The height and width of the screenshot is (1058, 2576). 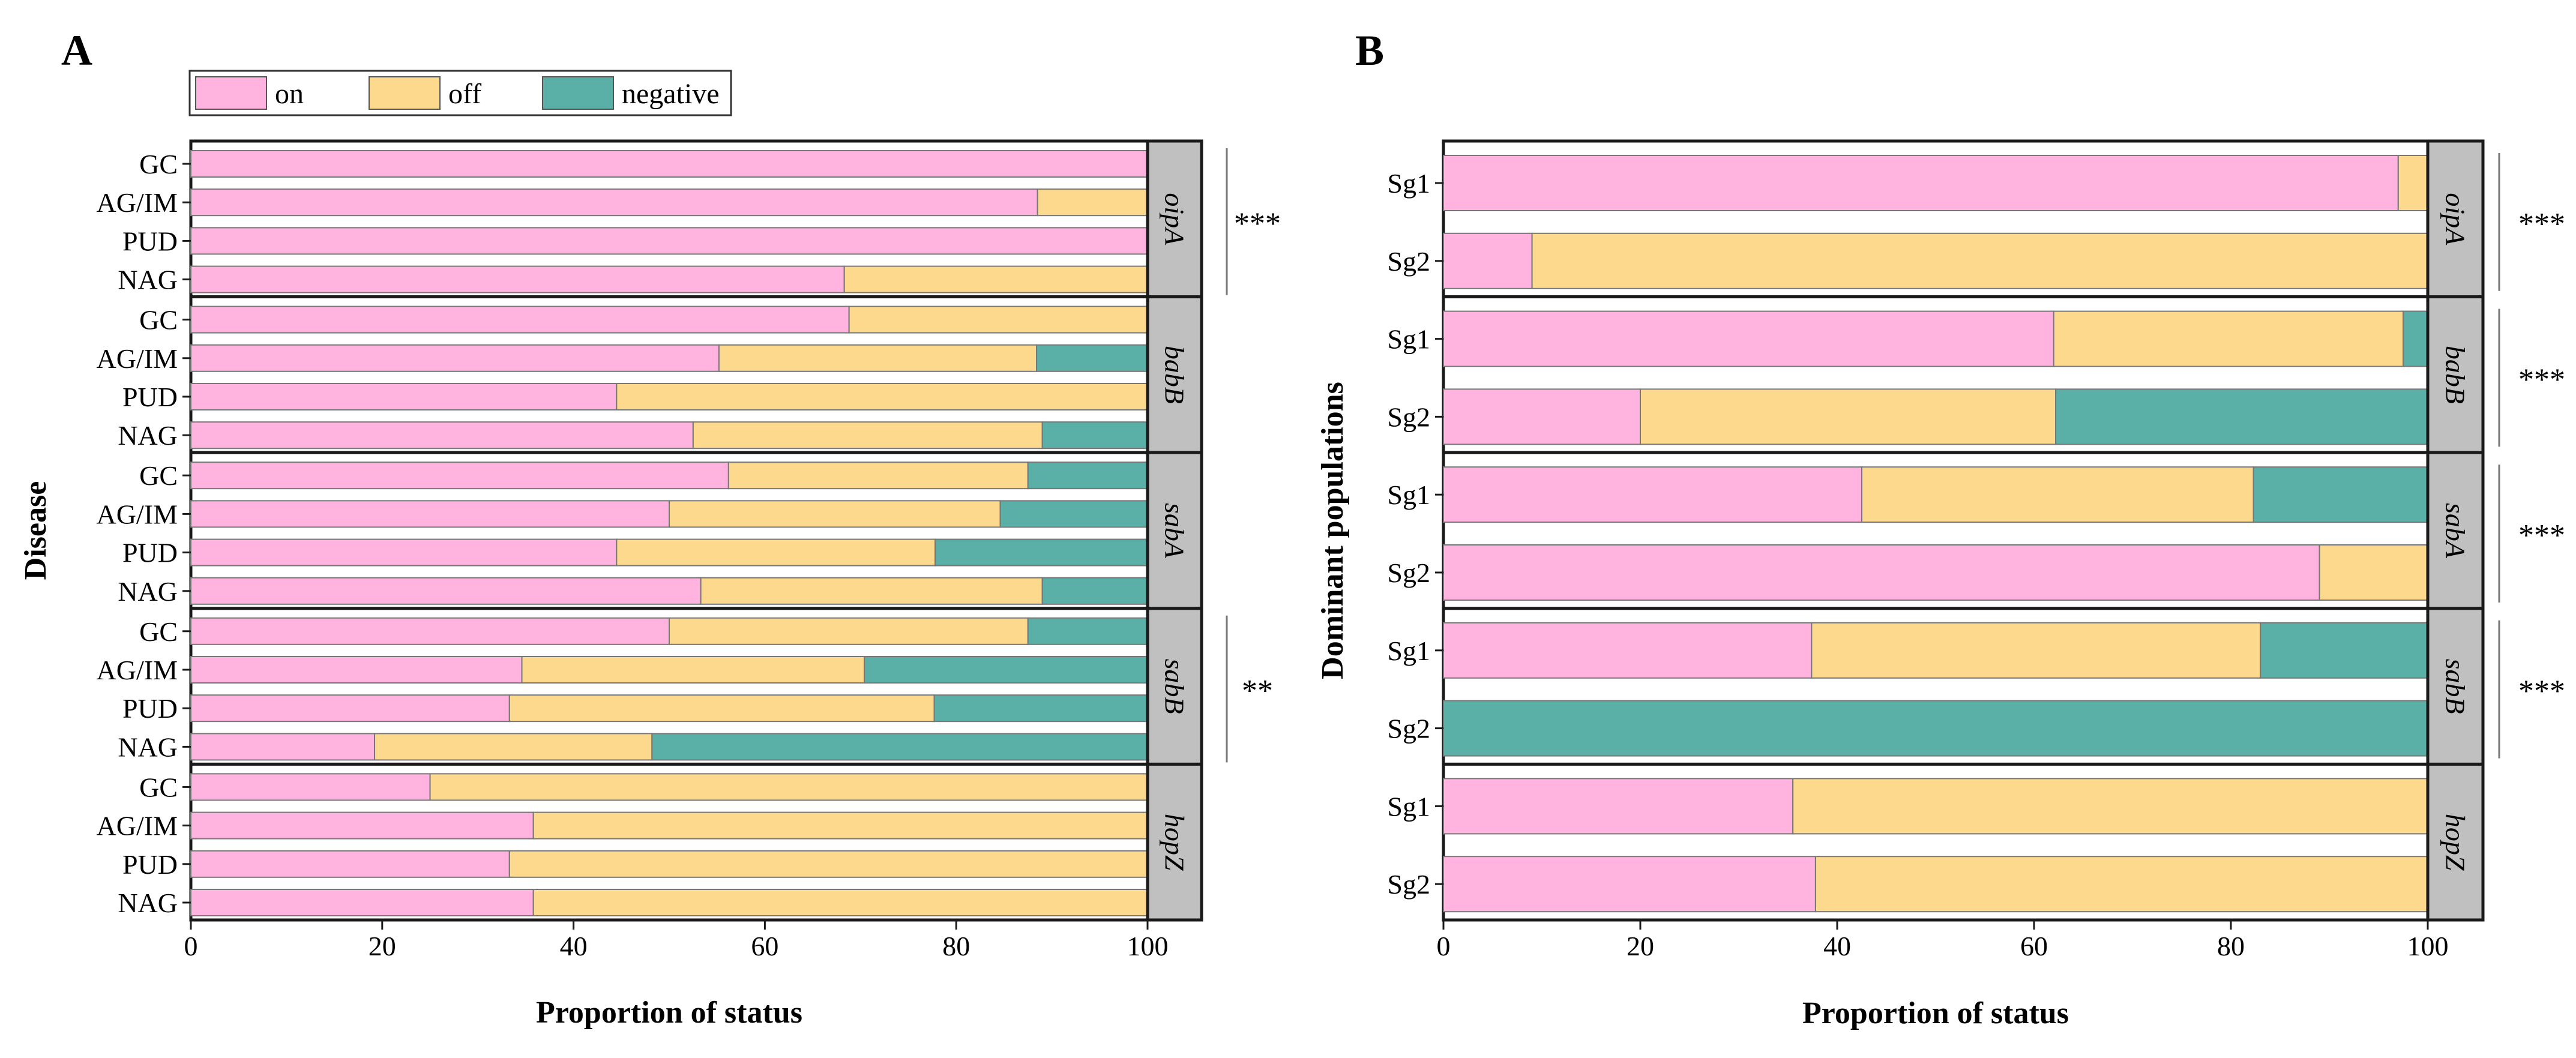 What do you see at coordinates (650, 375) in the screenshot?
I see `facet-babB: GC AG/IM PUD NAG babB` at bounding box center [650, 375].